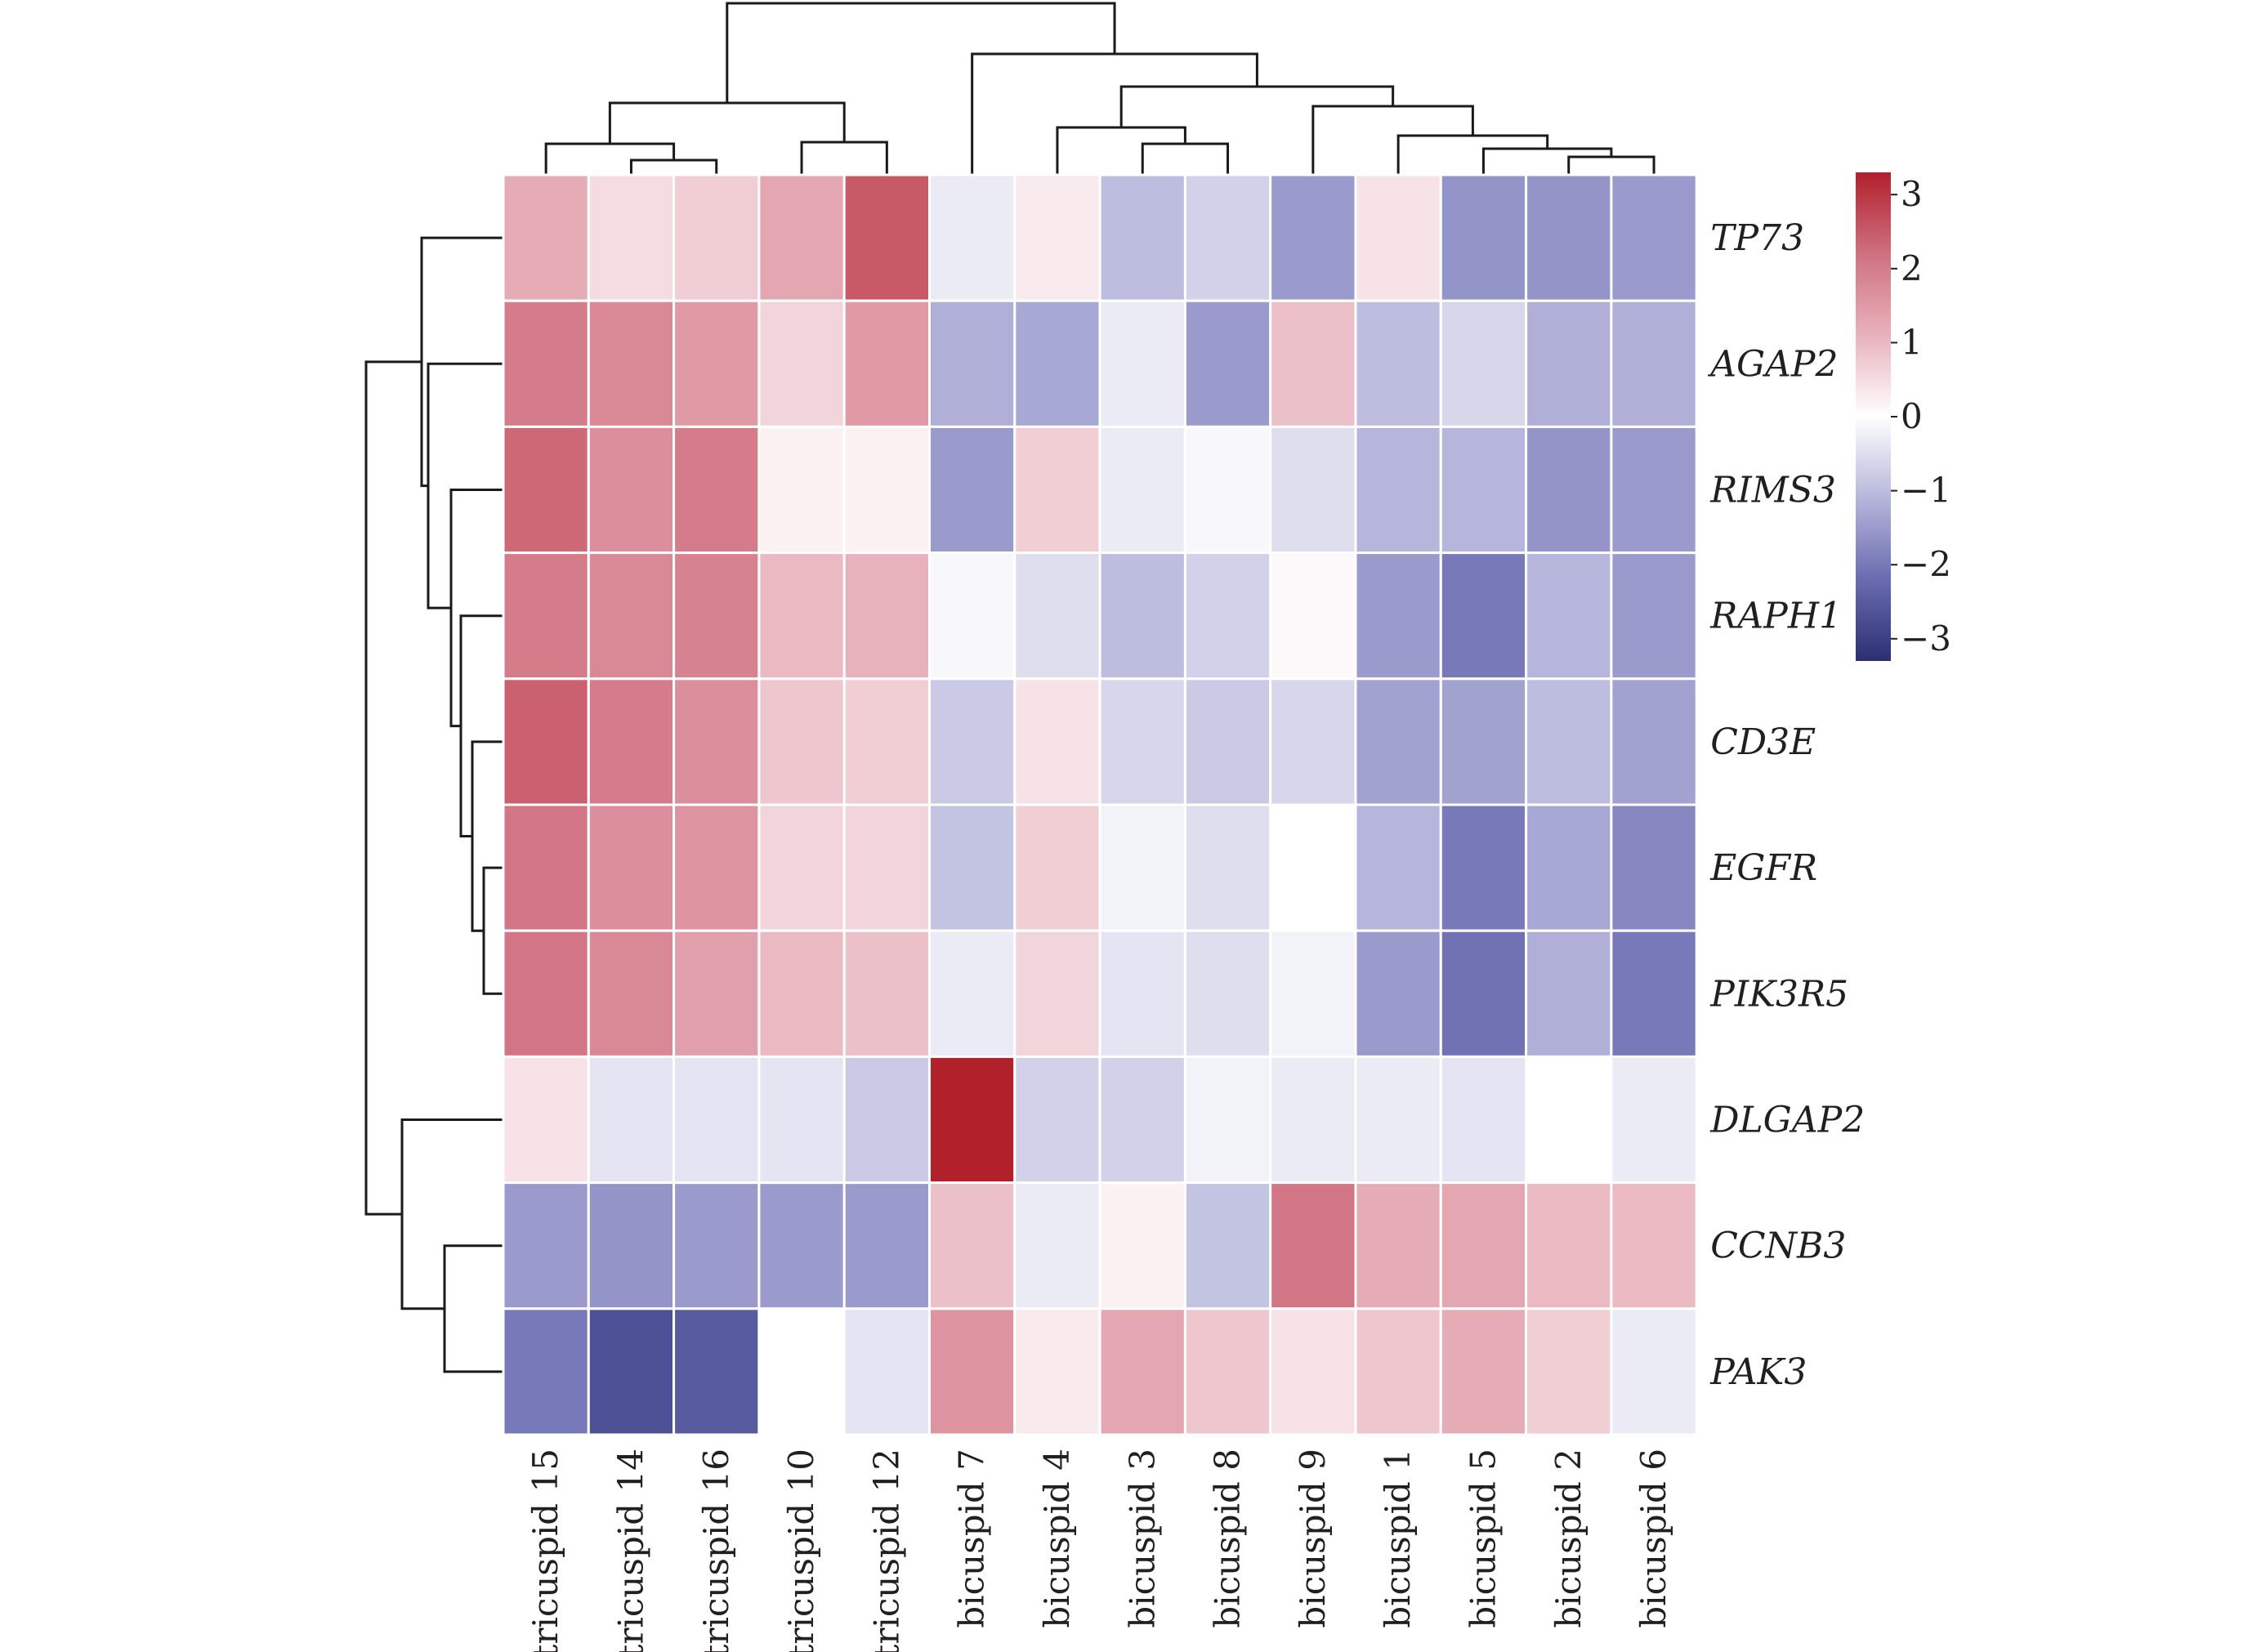 This screenshot has width=2252, height=1652. I want to click on column-label: bicuspid 5, so click(1483, 1538).